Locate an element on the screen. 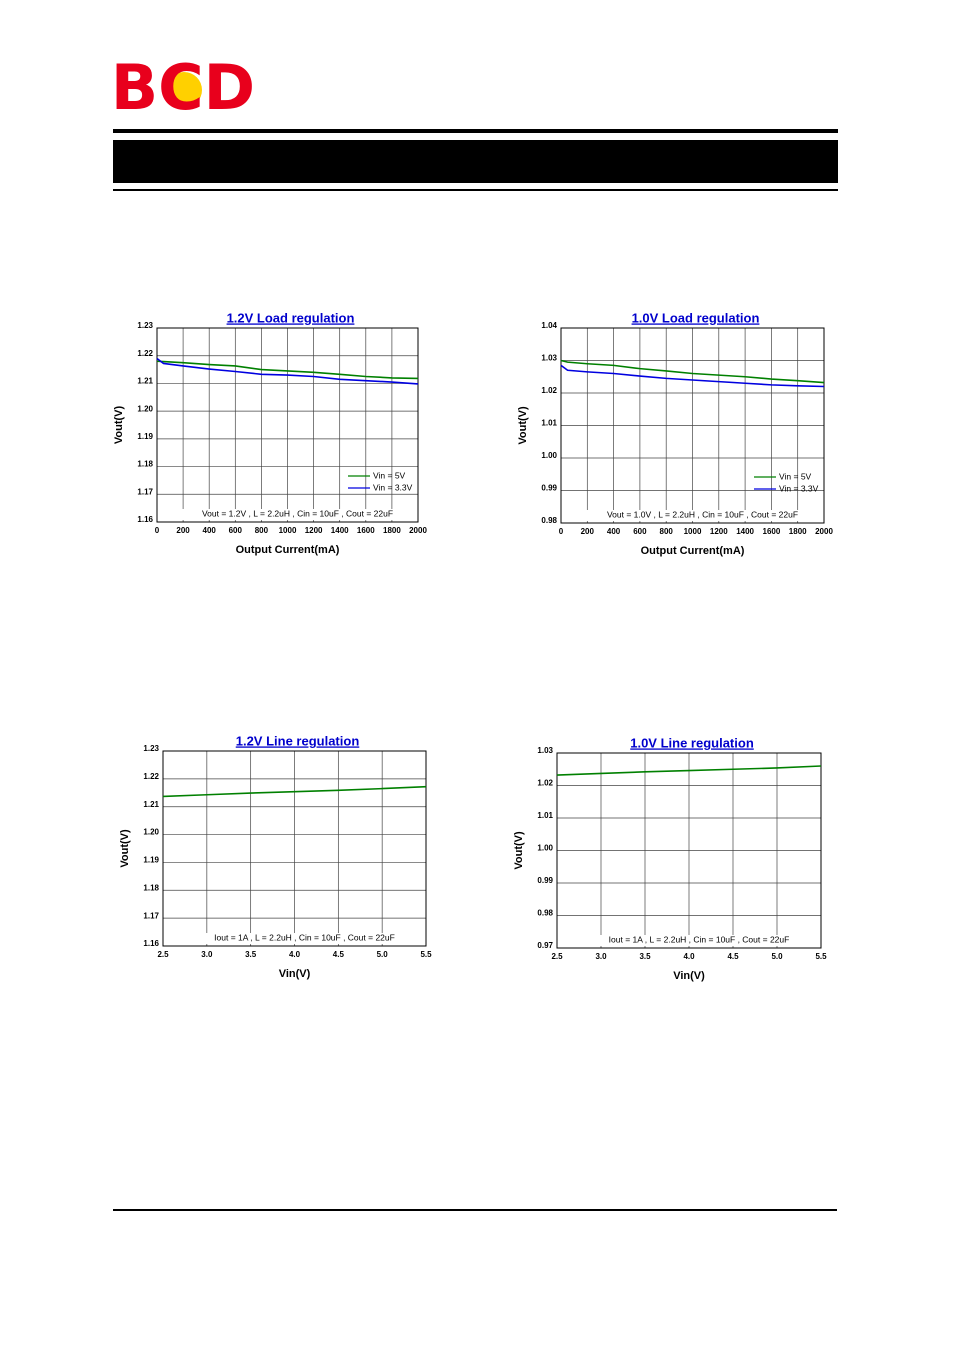  x-axis-label: Output Current(mA) is located at coordinates (693, 551).